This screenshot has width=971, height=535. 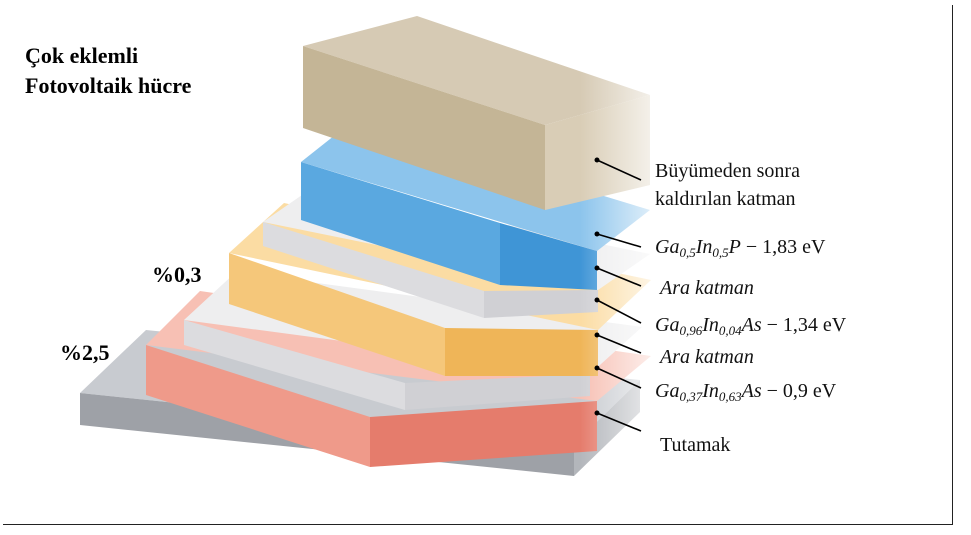 I want to click on title-line-1: Çok eklemli, so click(x=82, y=55).